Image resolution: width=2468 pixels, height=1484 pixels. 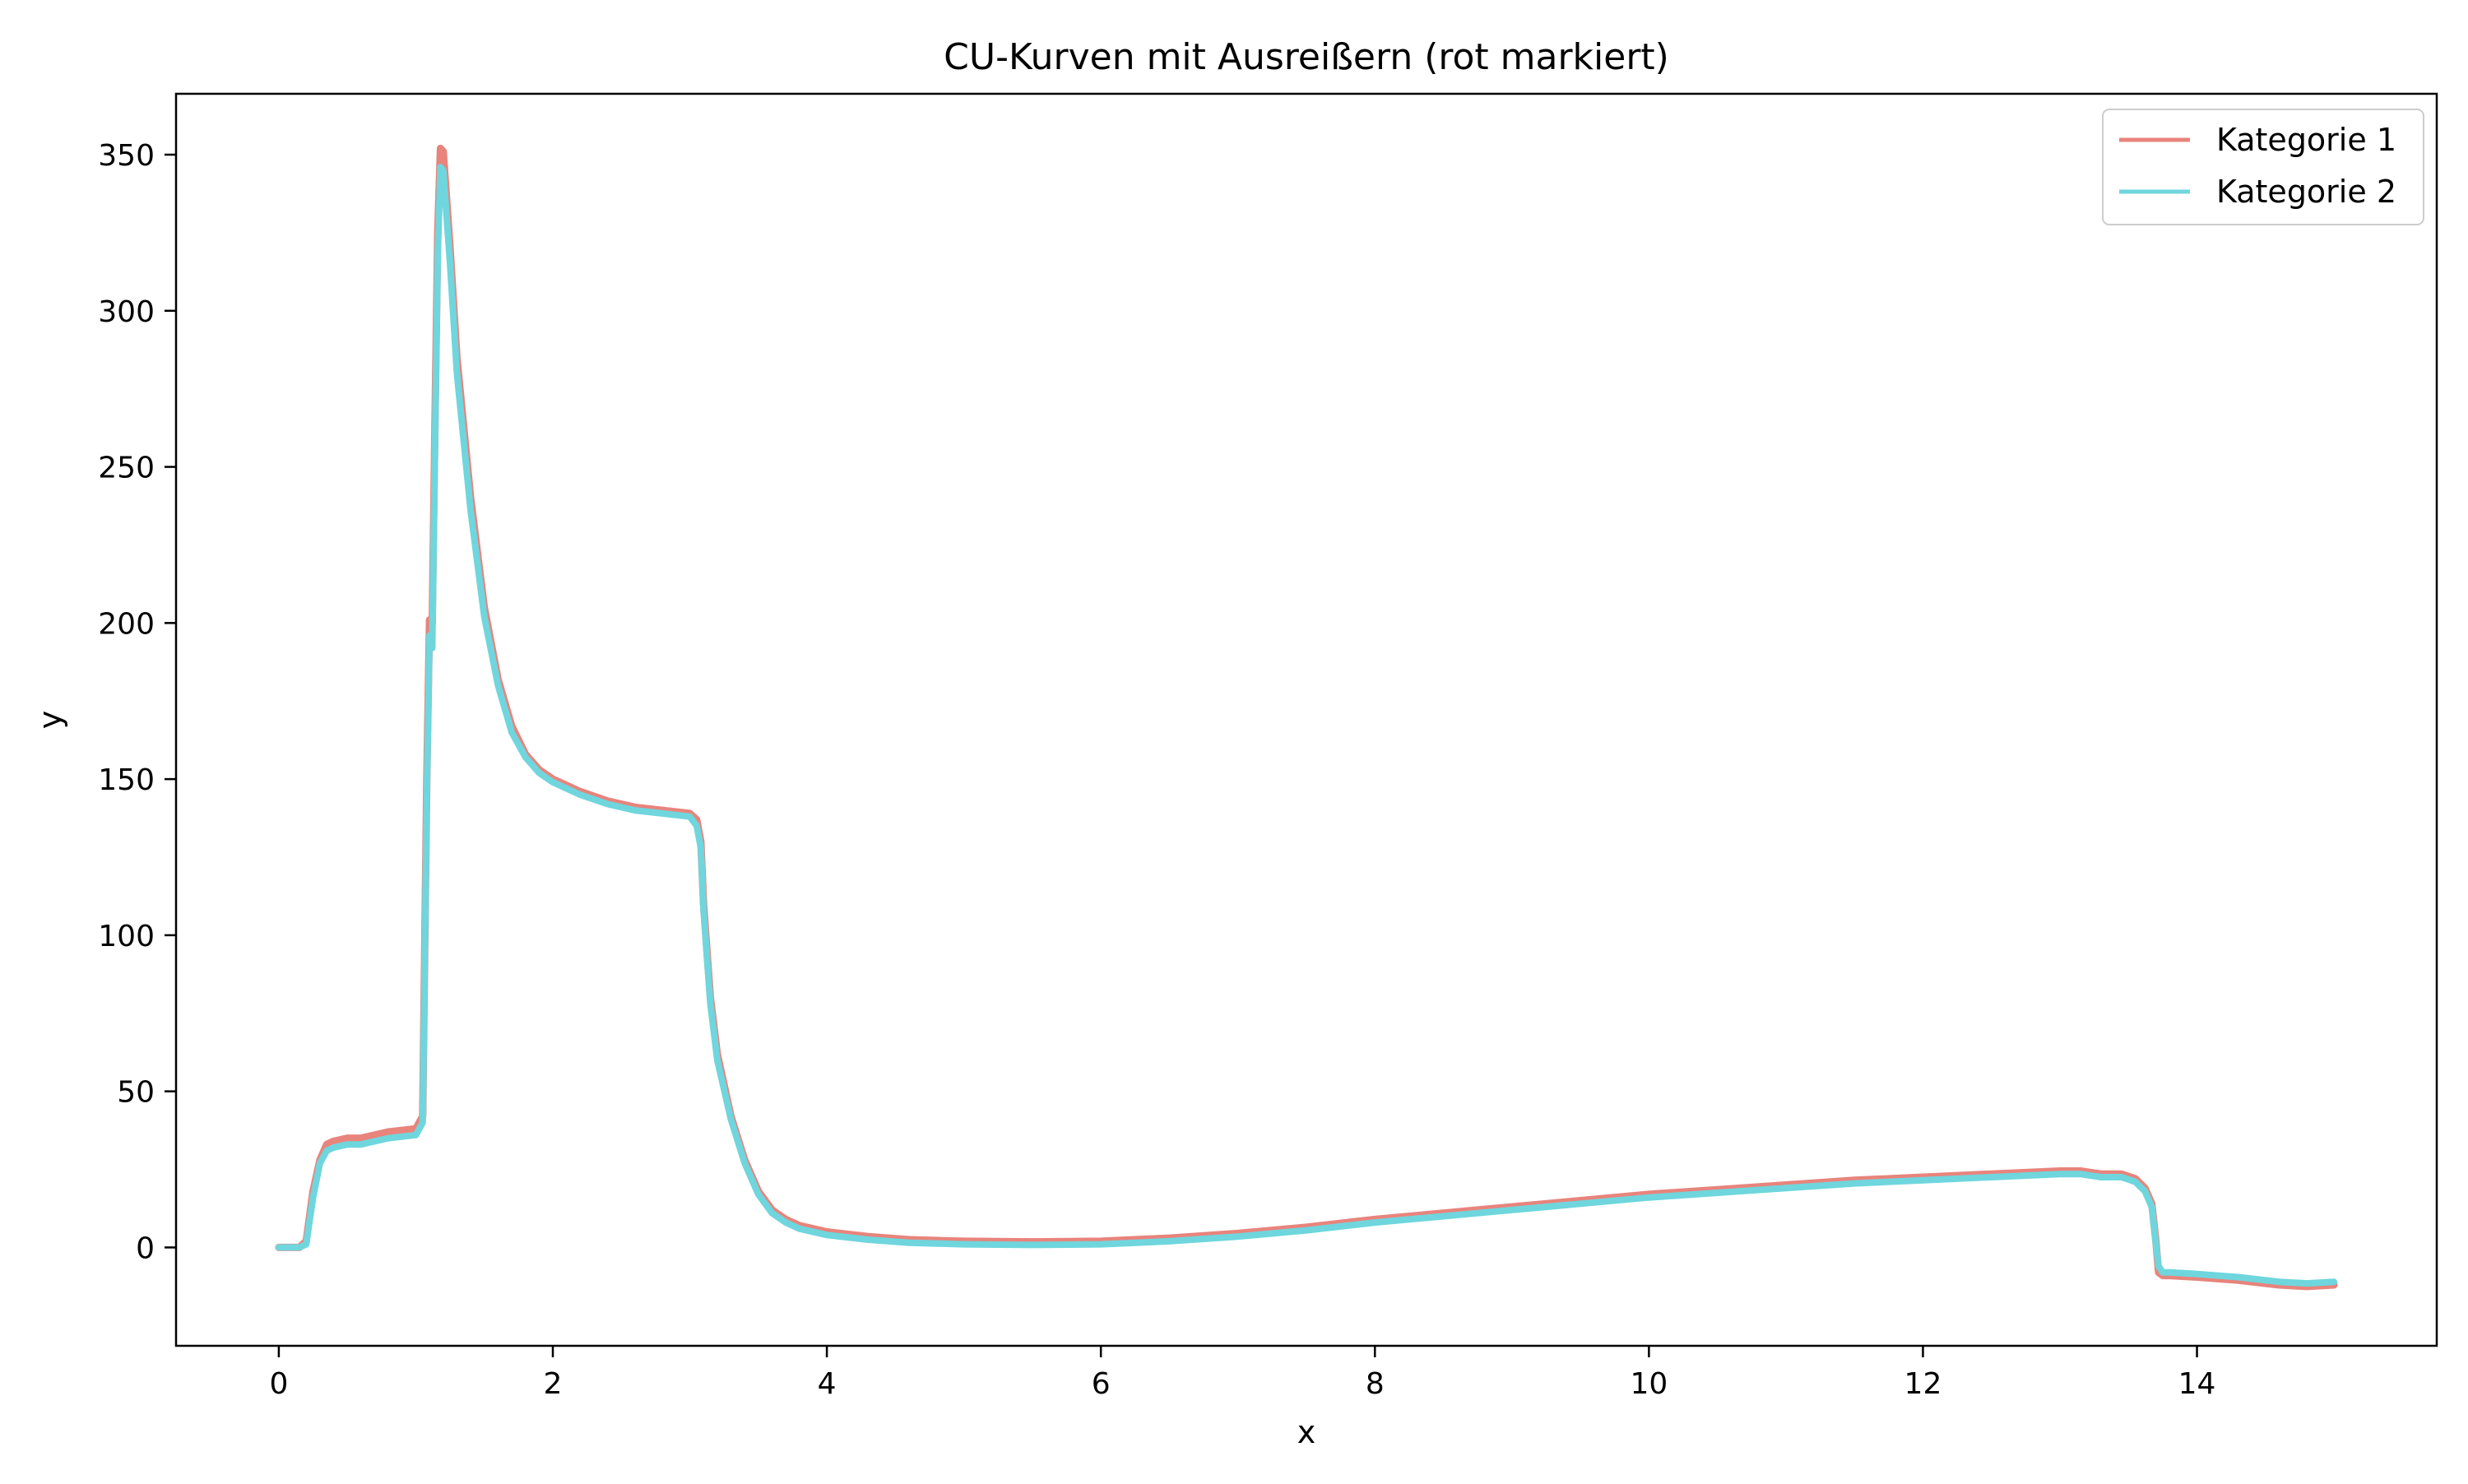 I want to click on x-tick-label: 0, so click(x=278, y=1384).